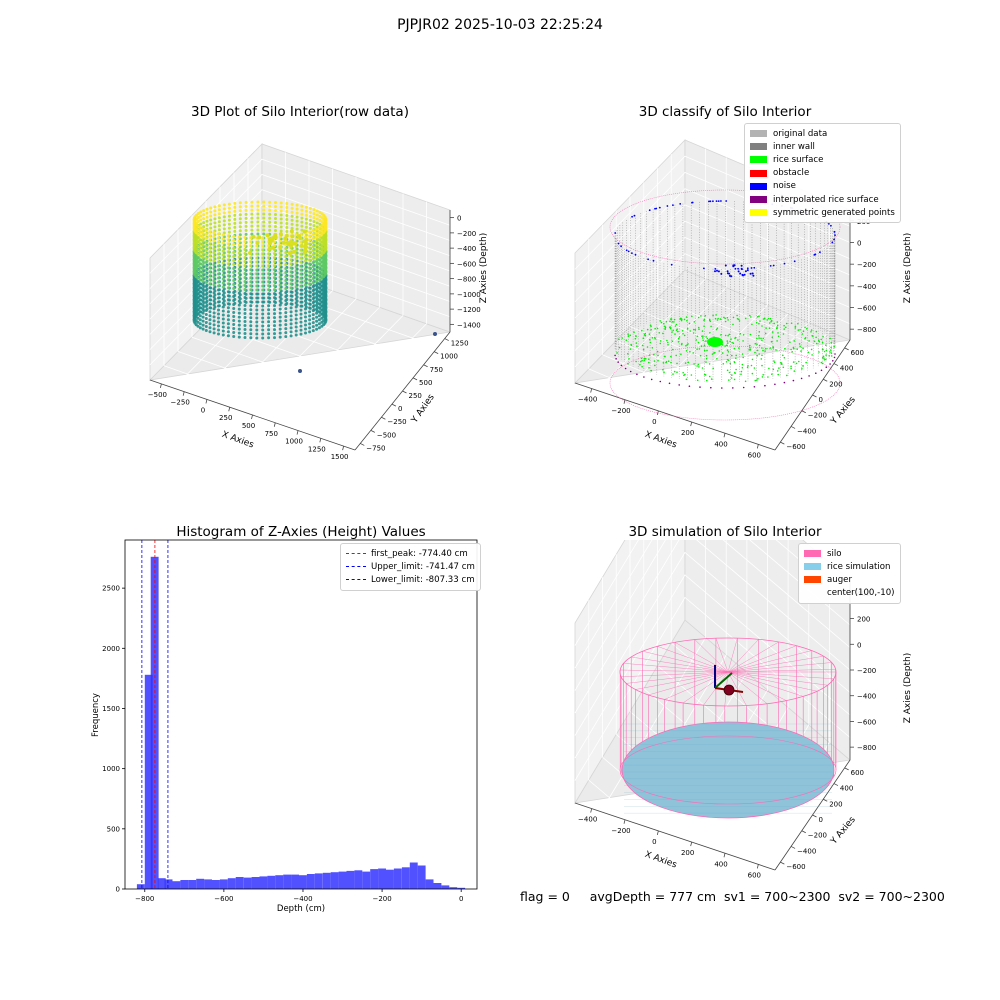 The height and width of the screenshot is (1000, 1000). I want to click on legend-item: symmetric generated points, so click(822, 212).